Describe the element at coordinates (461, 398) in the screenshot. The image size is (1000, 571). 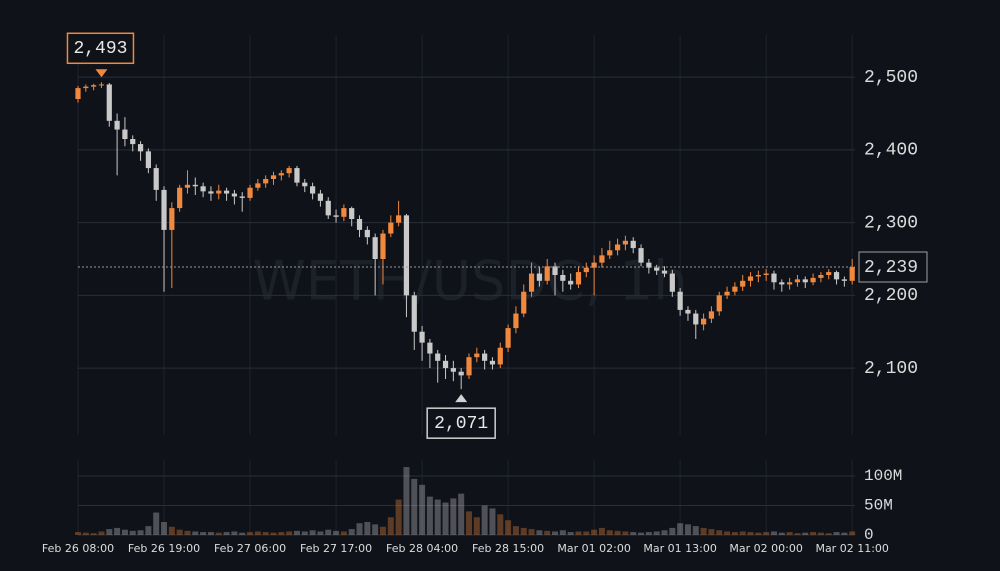
I see `low-marker` at that location.